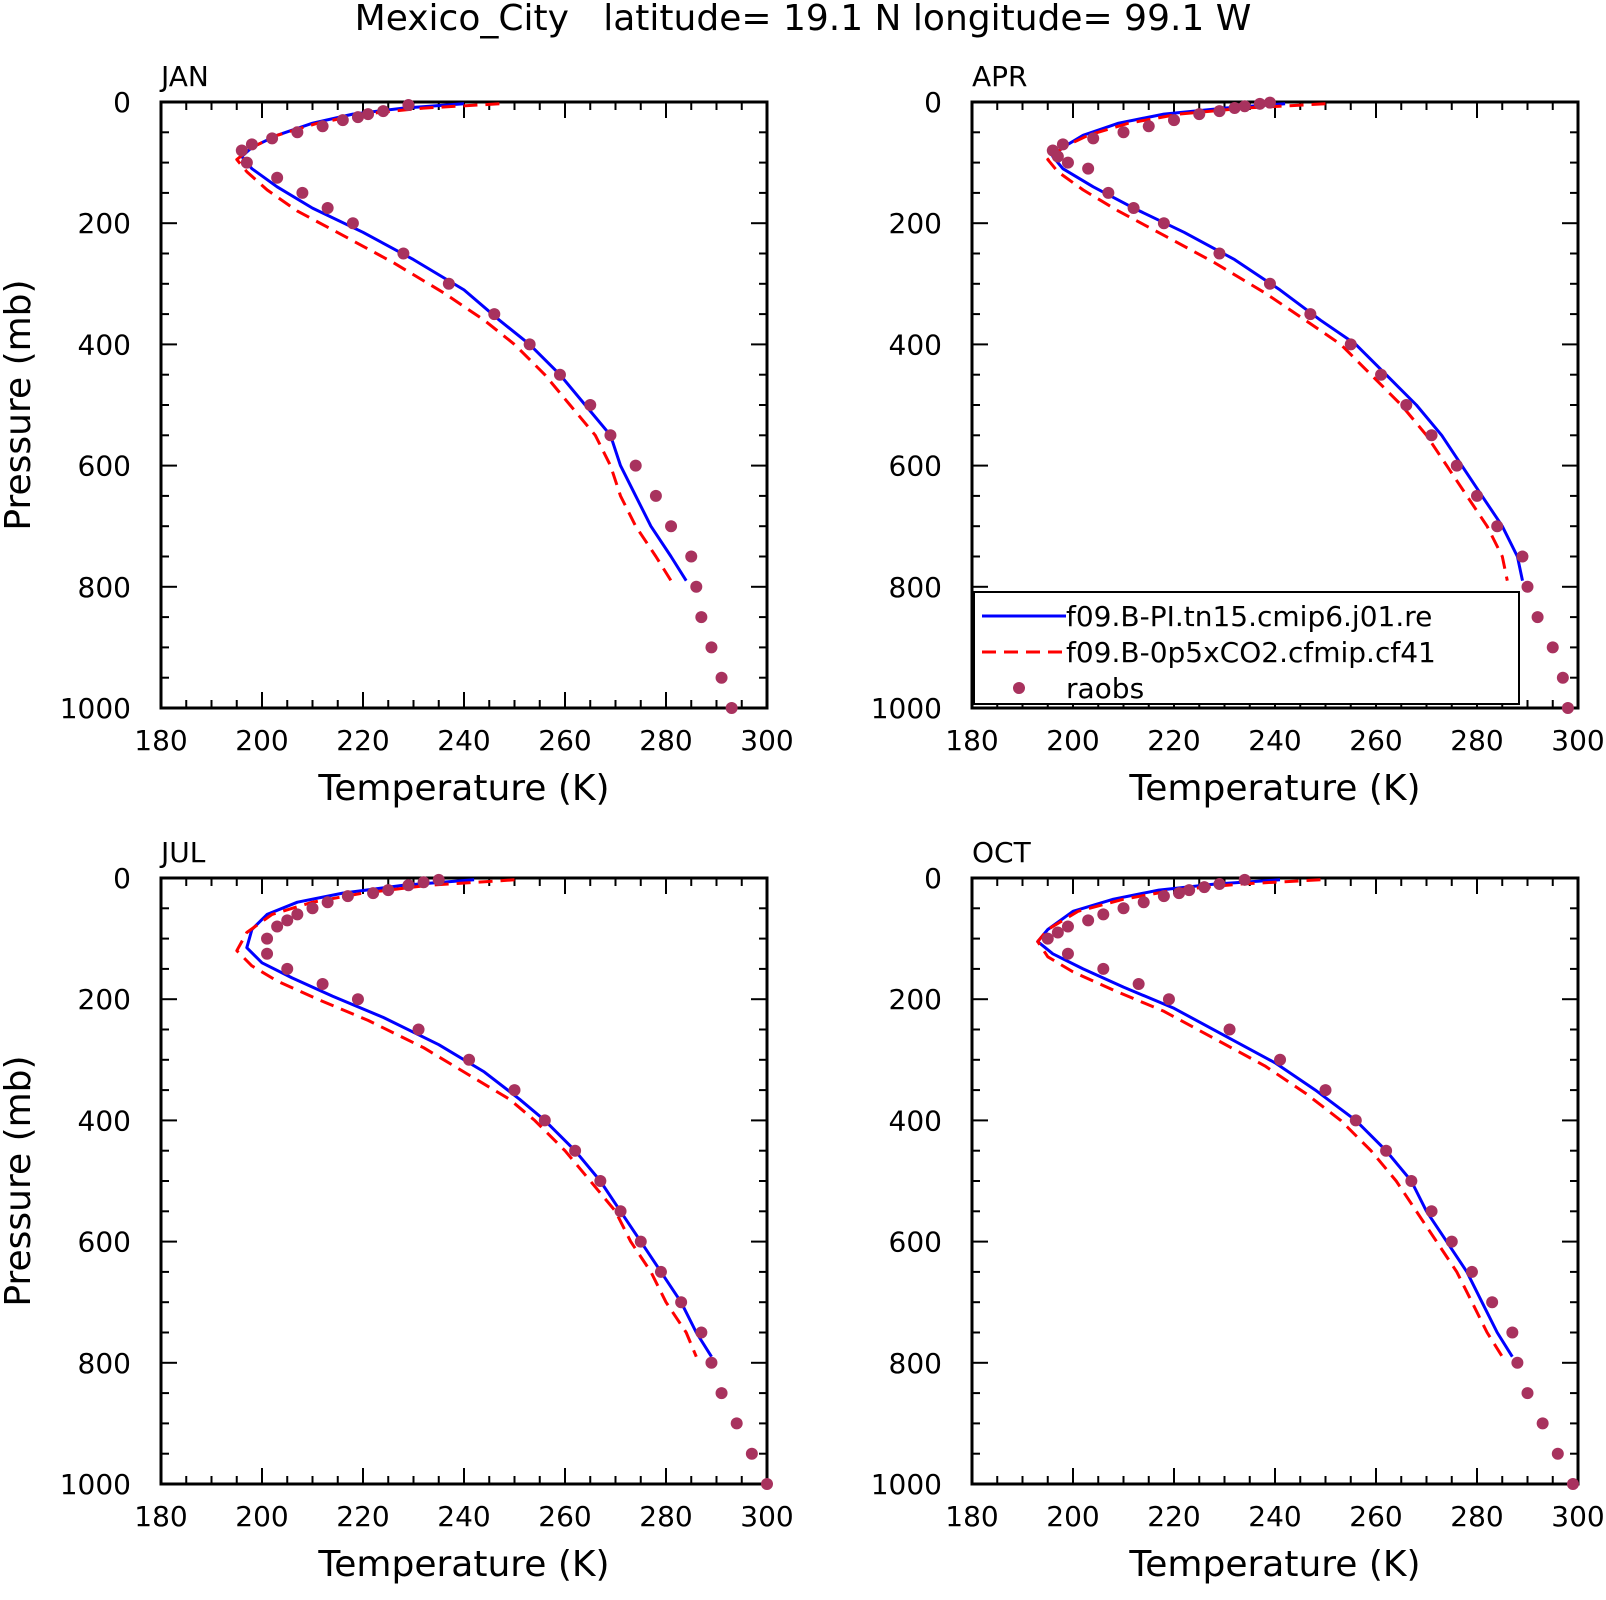 Image resolution: width=1606 pixels, height=1600 pixels. I want to click on x-axis-label: Temperature (K), so click(463, 788).